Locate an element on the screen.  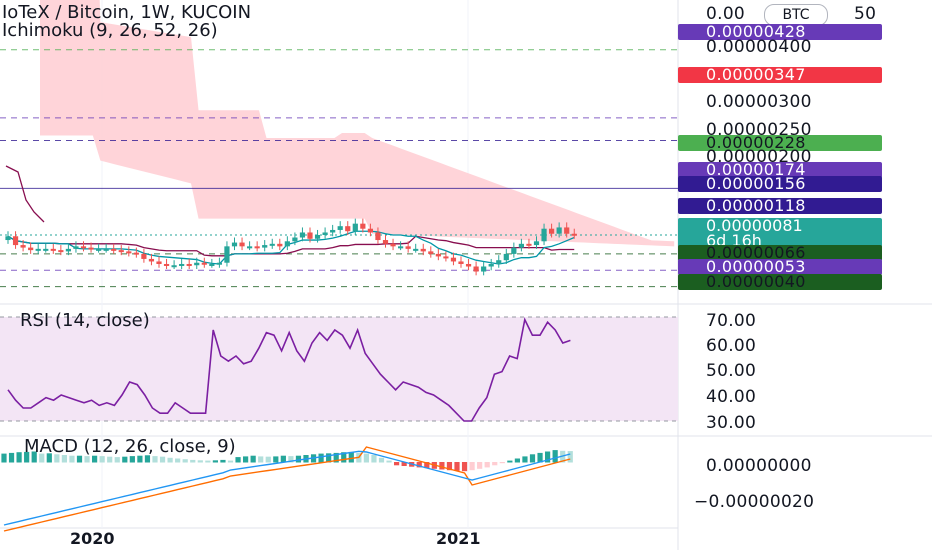
macd-tick-neg: −0.00000020 is located at coordinates (754, 502).